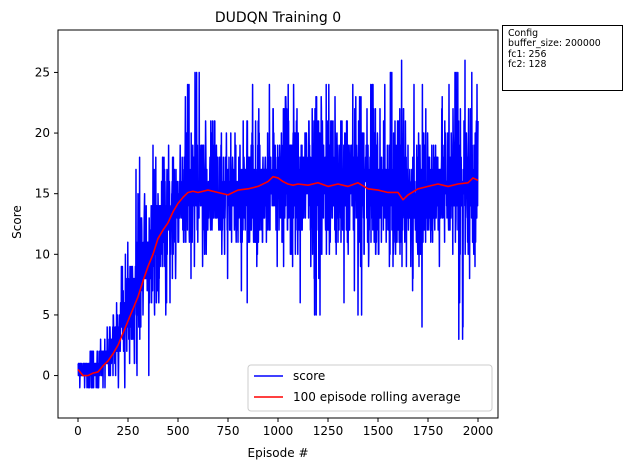  What do you see at coordinates (178, 431) in the screenshot?
I see `x-tick-label: 500` at bounding box center [178, 431].